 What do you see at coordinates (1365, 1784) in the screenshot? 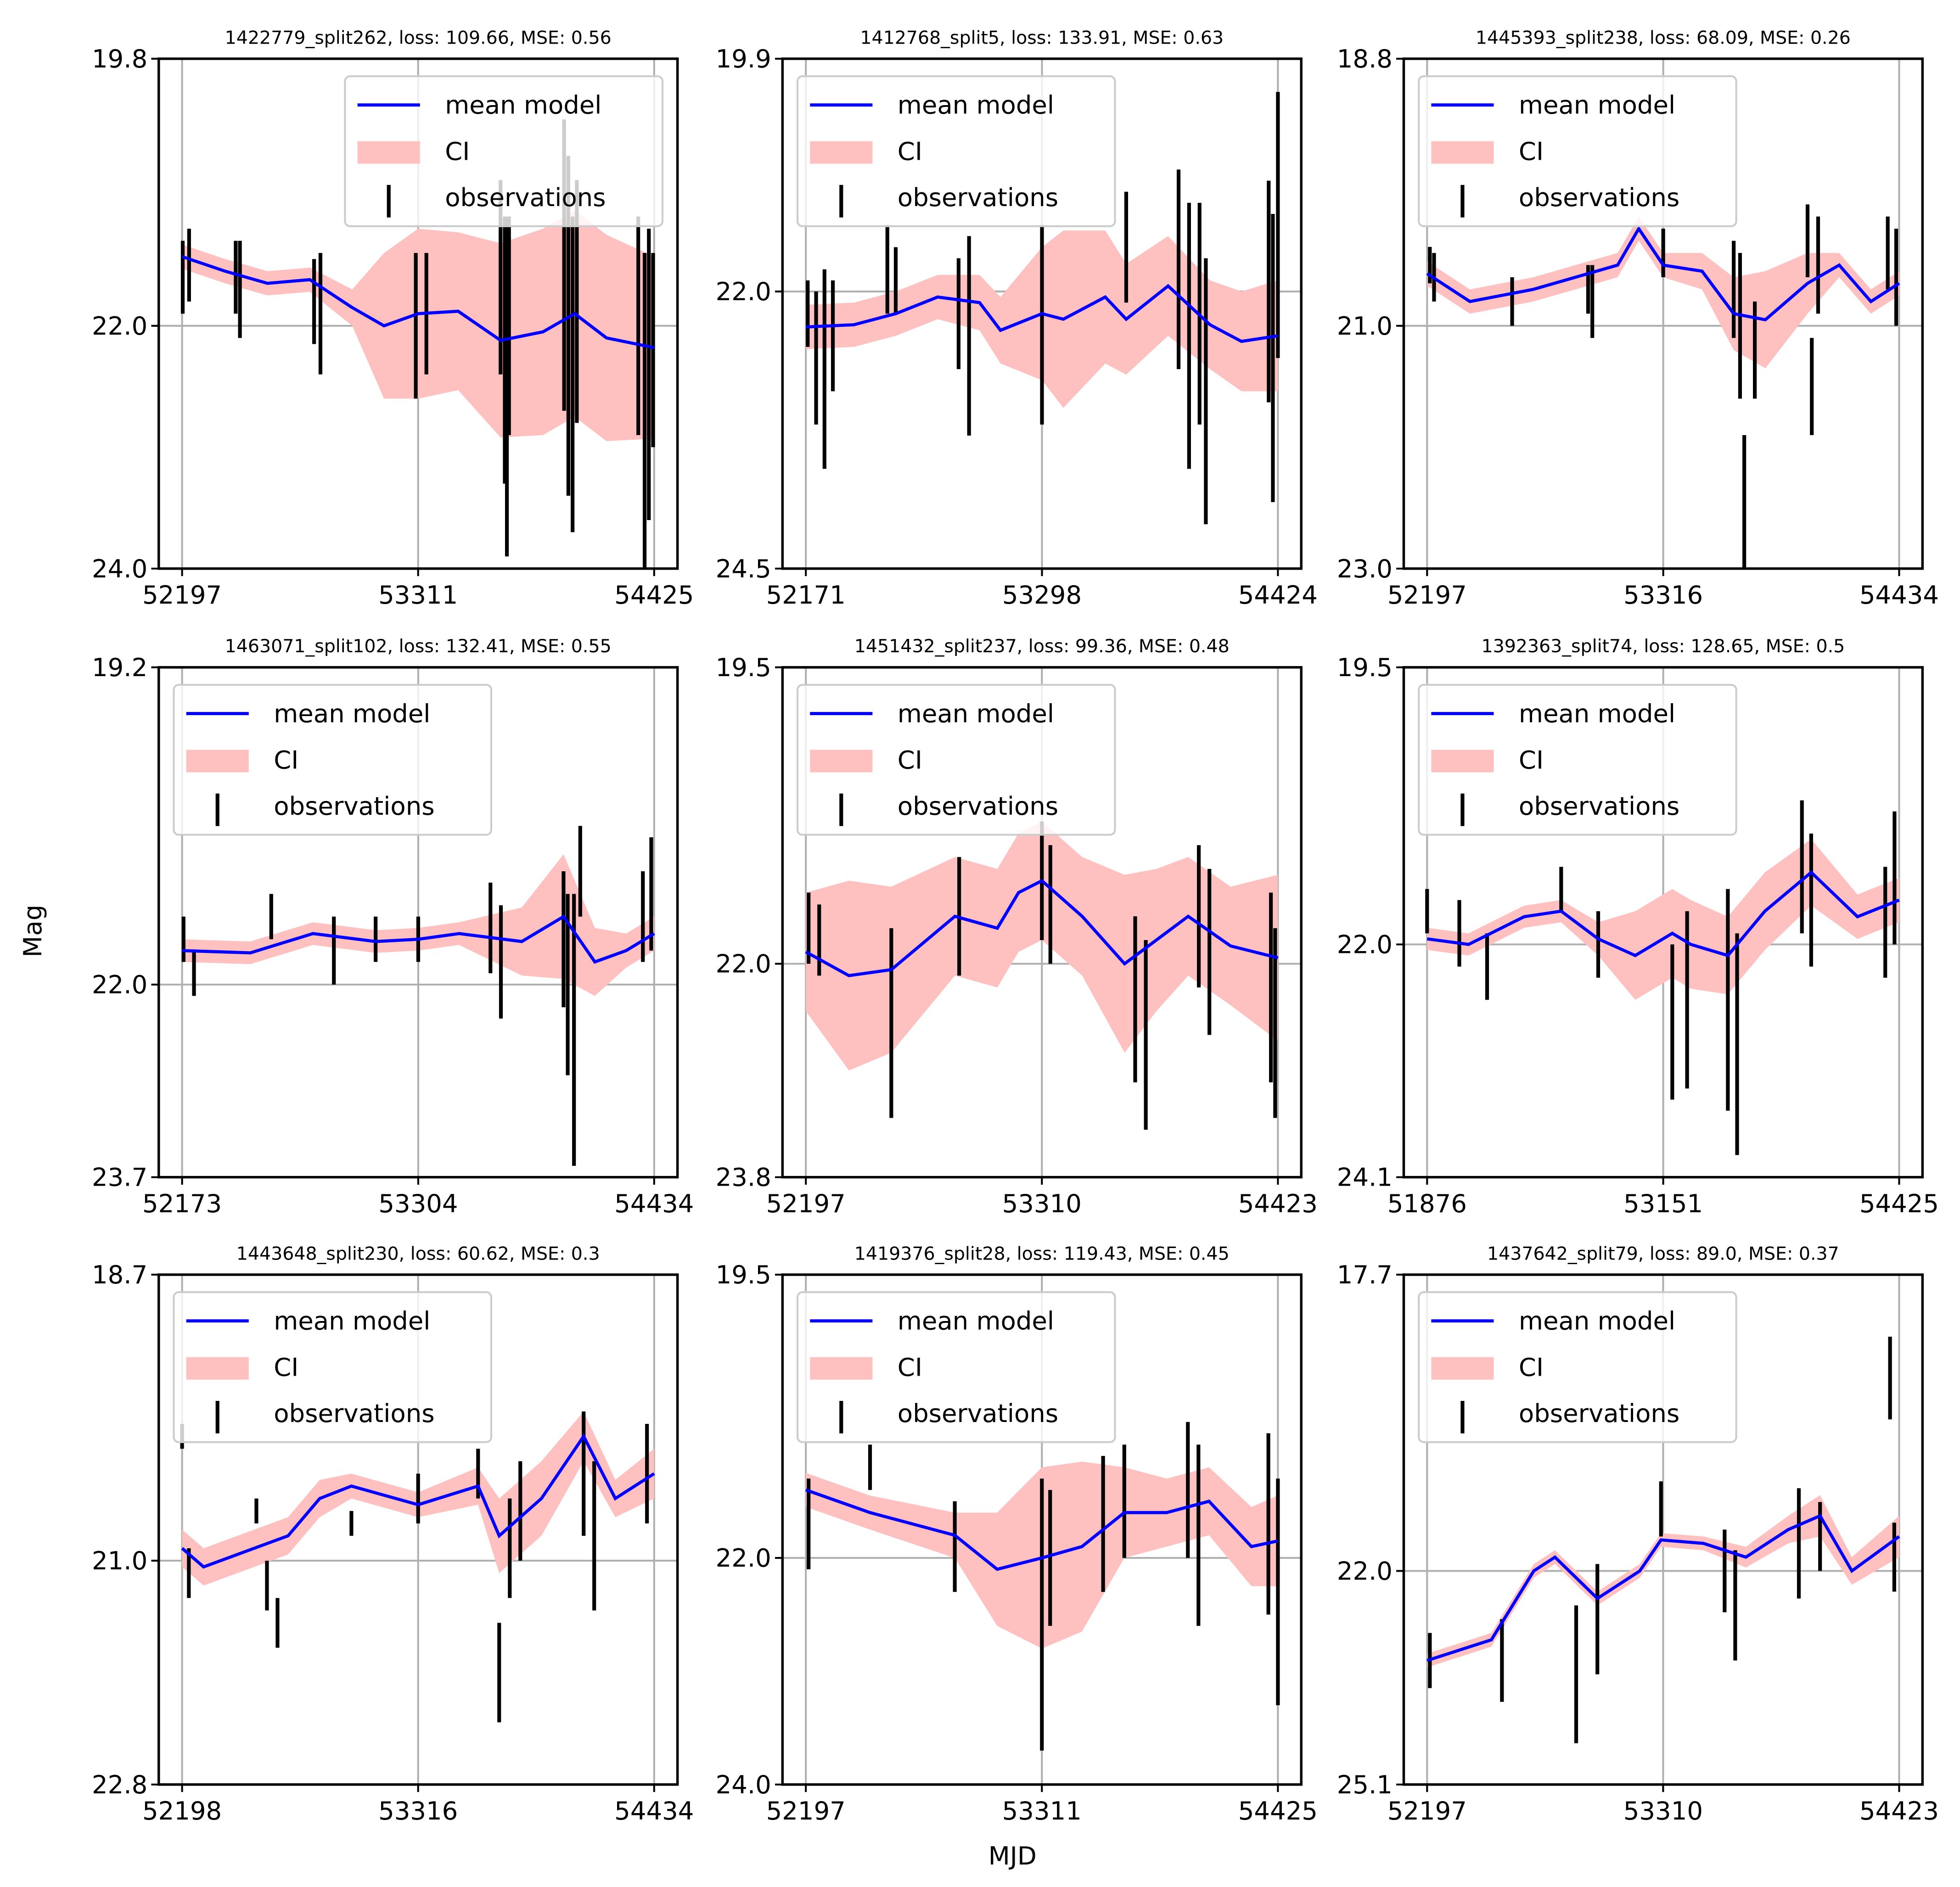
I see `y-tick-label: 25.1` at bounding box center [1365, 1784].